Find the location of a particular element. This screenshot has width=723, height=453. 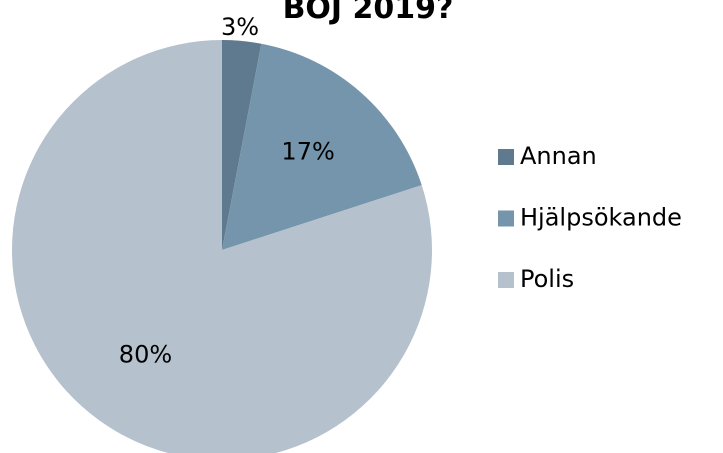

legend-label: Hjälpsökande is located at coordinates (601, 218).